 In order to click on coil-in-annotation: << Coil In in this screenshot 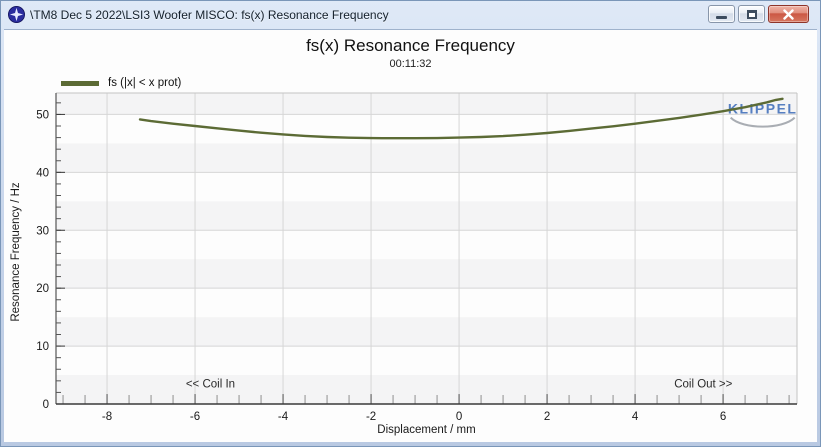, I will do `click(210, 385)`.